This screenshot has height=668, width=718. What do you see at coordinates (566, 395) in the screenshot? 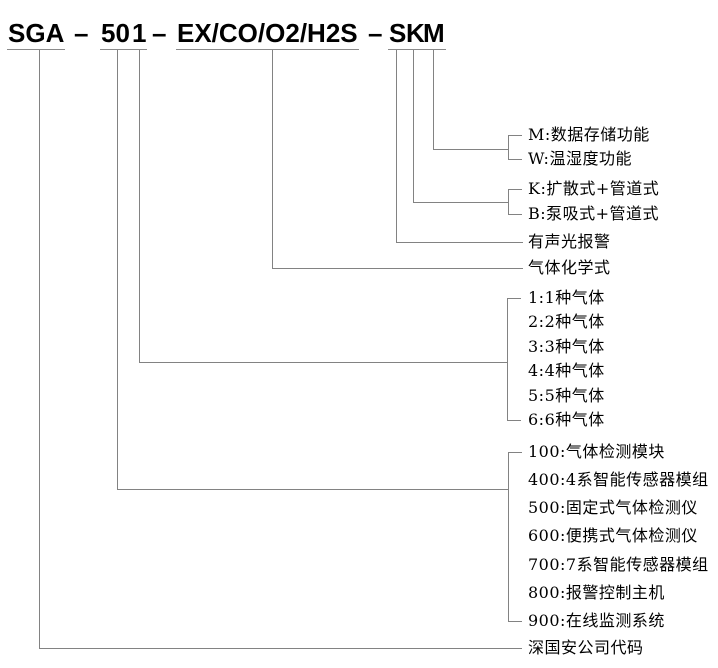
I see `legend-item-gas-count-5: 5:5种气体` at bounding box center [566, 395].